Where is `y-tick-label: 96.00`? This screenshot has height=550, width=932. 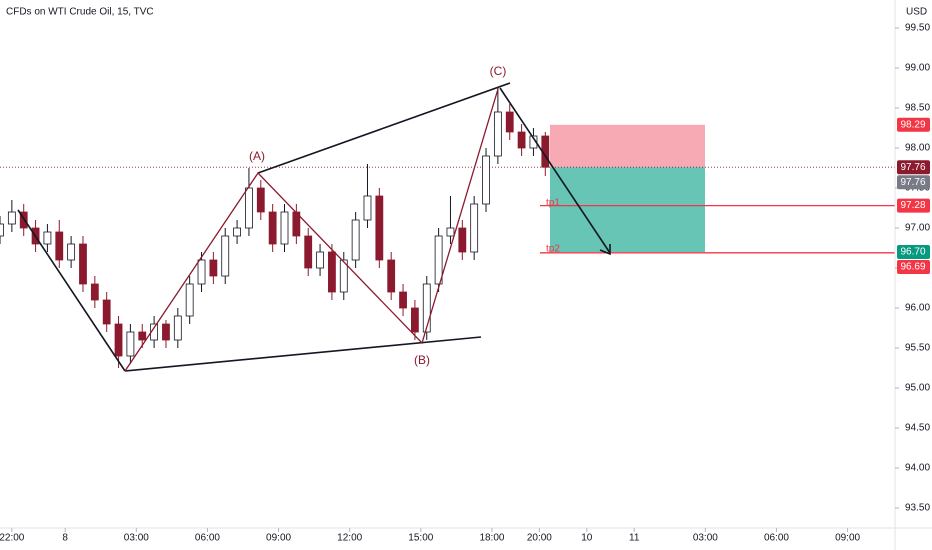 y-tick-label: 96.00 is located at coordinates (917, 308).